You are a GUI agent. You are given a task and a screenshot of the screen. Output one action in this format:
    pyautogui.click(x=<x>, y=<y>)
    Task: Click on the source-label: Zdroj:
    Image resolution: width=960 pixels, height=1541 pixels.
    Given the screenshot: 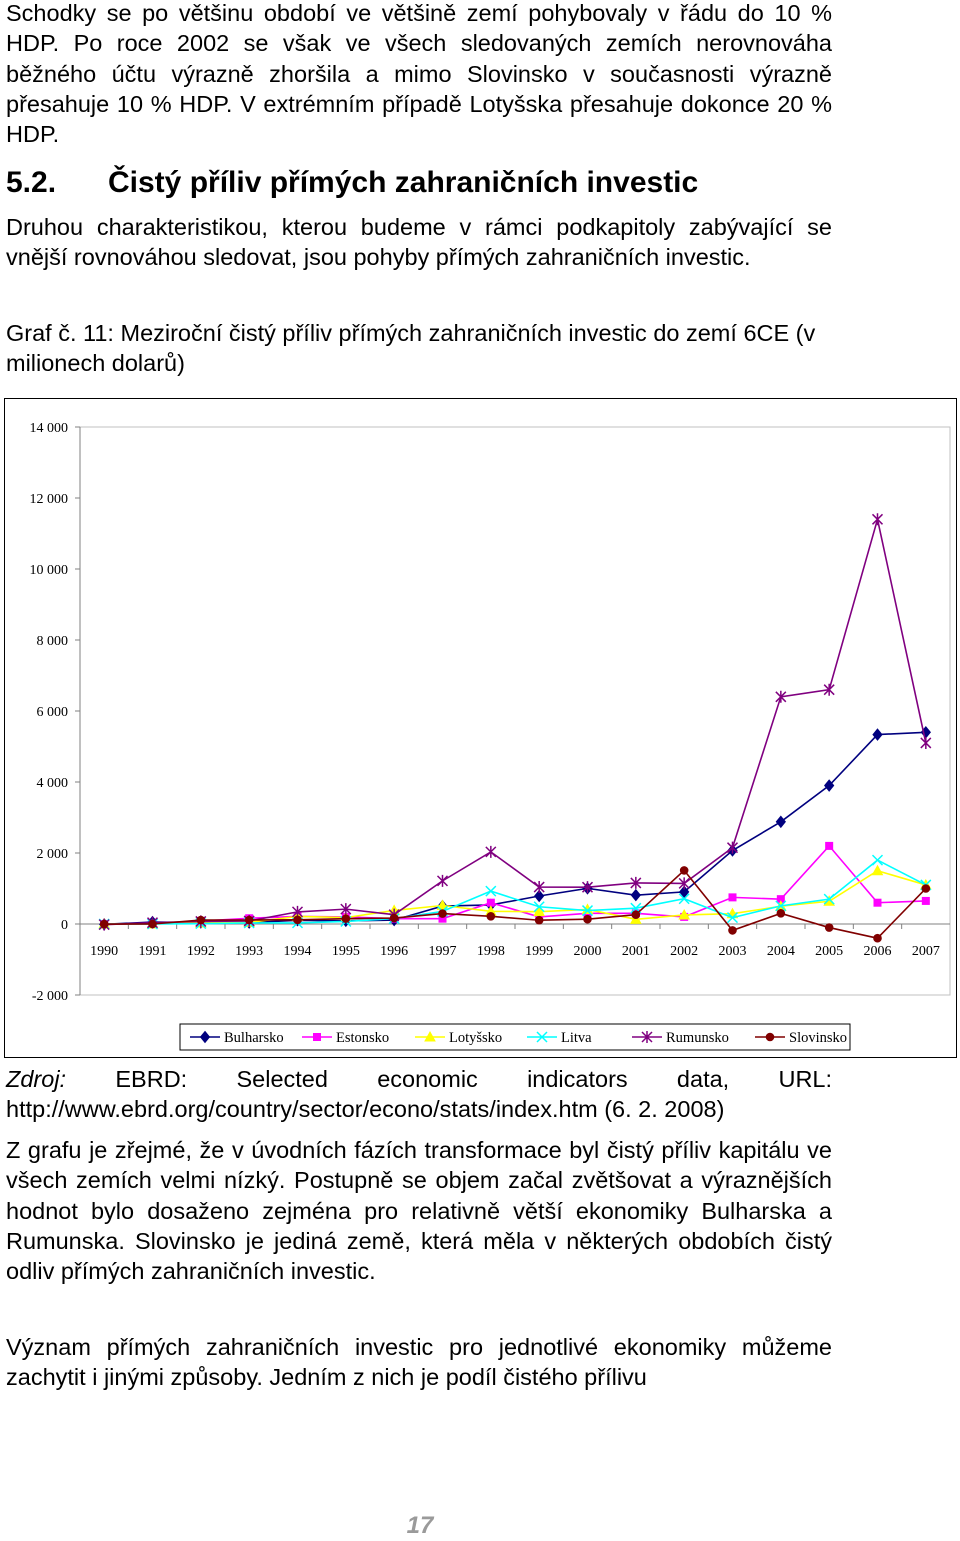 What is the action you would take?
    pyautogui.click(x=36, y=1079)
    